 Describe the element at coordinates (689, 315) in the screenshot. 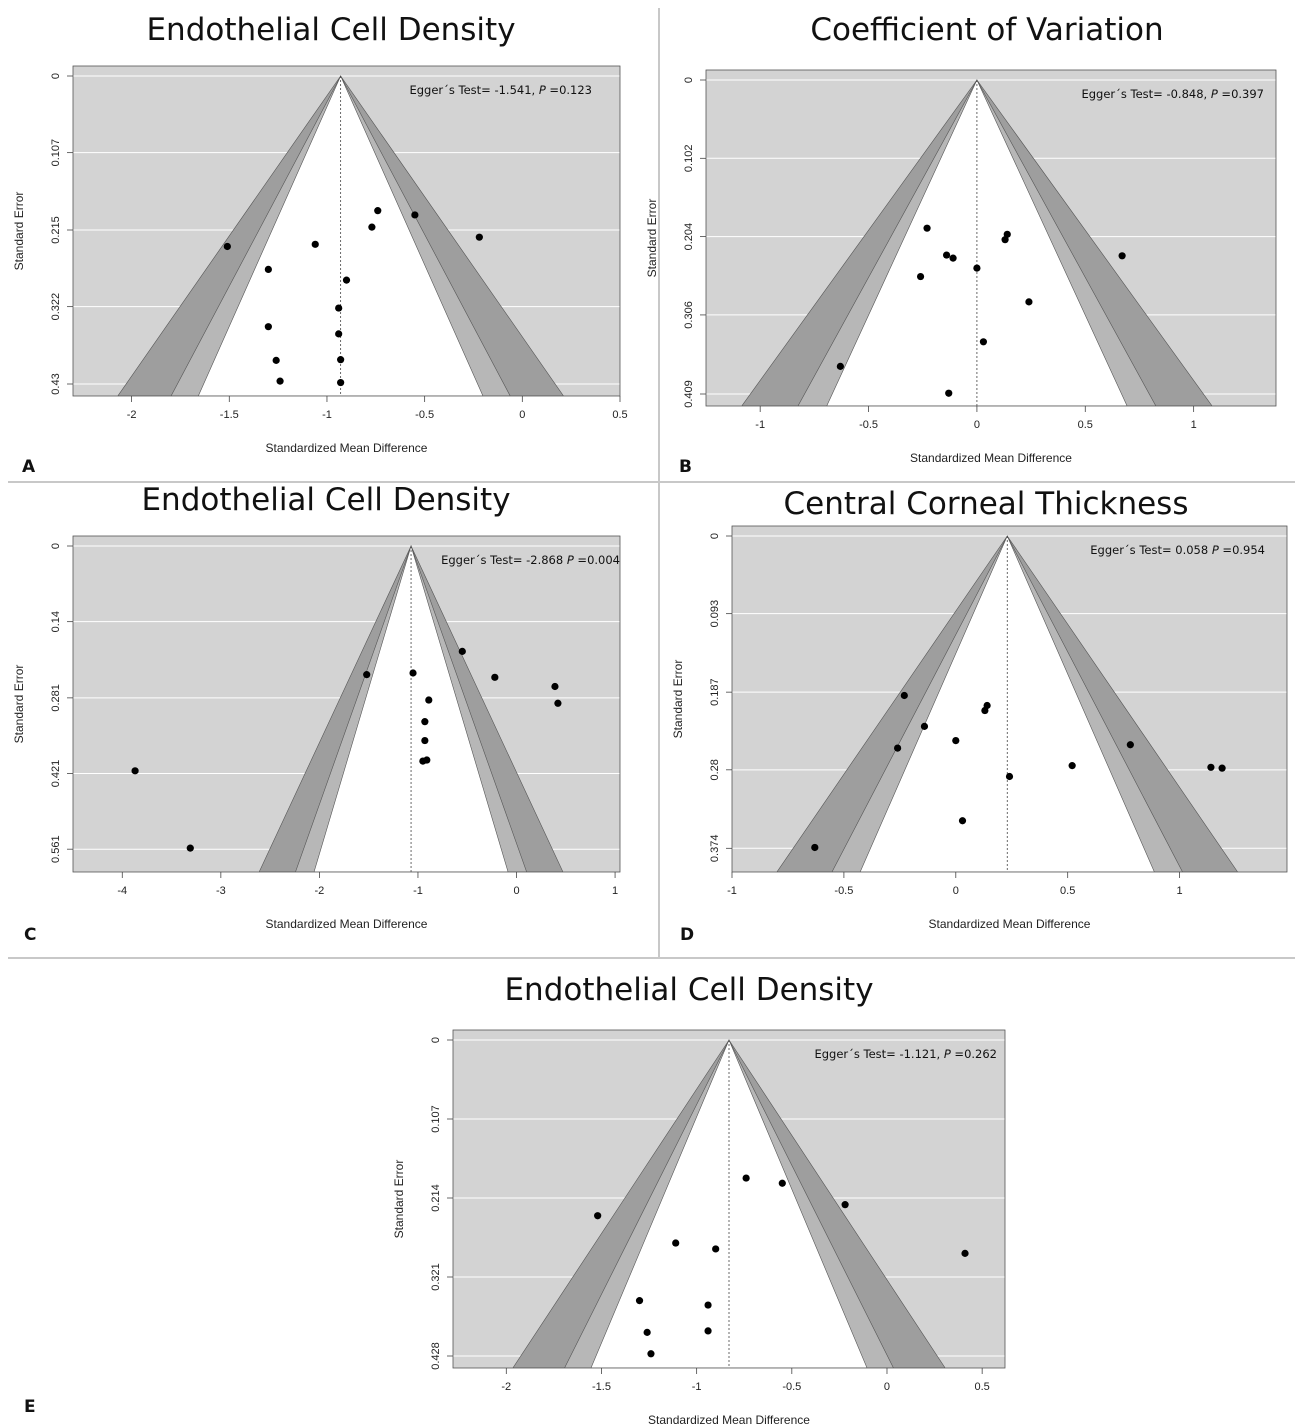

I see `y-tick-label: 0.306` at that location.